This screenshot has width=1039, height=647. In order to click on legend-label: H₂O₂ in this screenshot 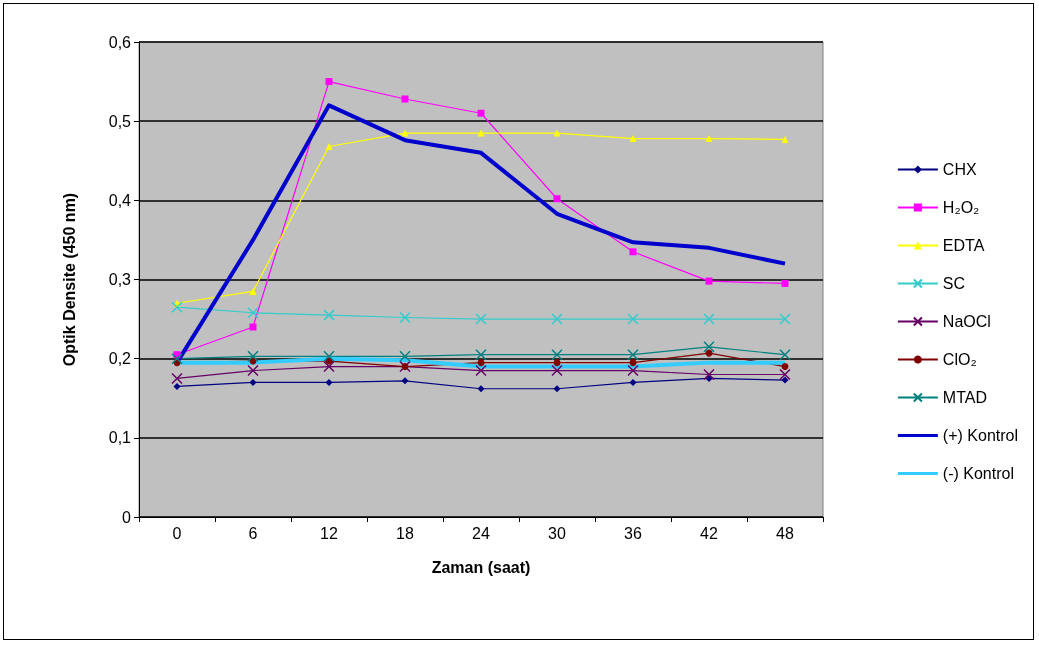, I will do `click(961, 207)`.